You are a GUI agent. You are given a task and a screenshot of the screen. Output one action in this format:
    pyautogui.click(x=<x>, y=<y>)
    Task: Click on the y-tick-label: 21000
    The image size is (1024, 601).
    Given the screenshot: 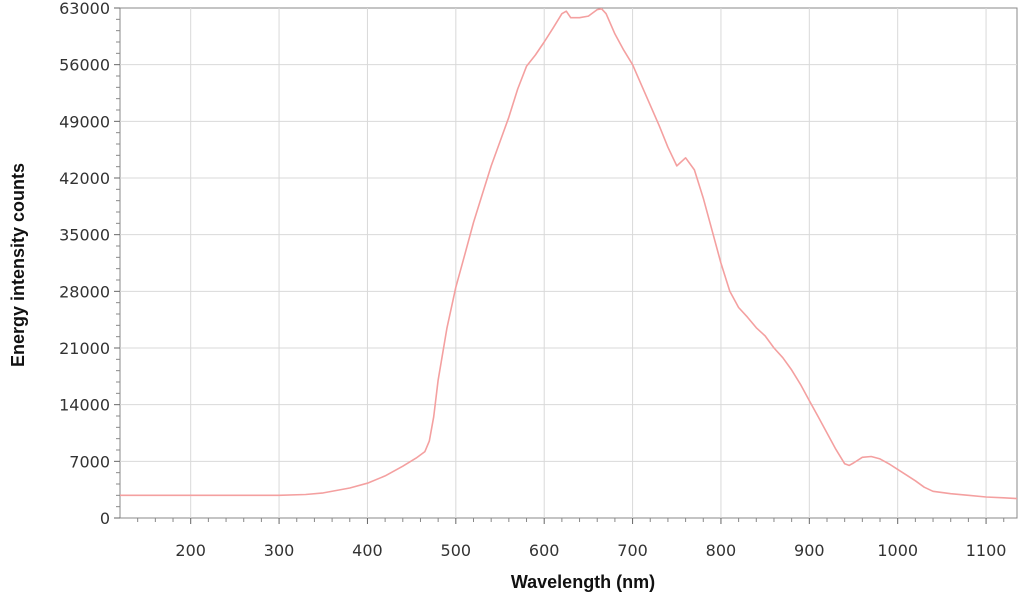 What is the action you would take?
    pyautogui.click(x=84, y=348)
    